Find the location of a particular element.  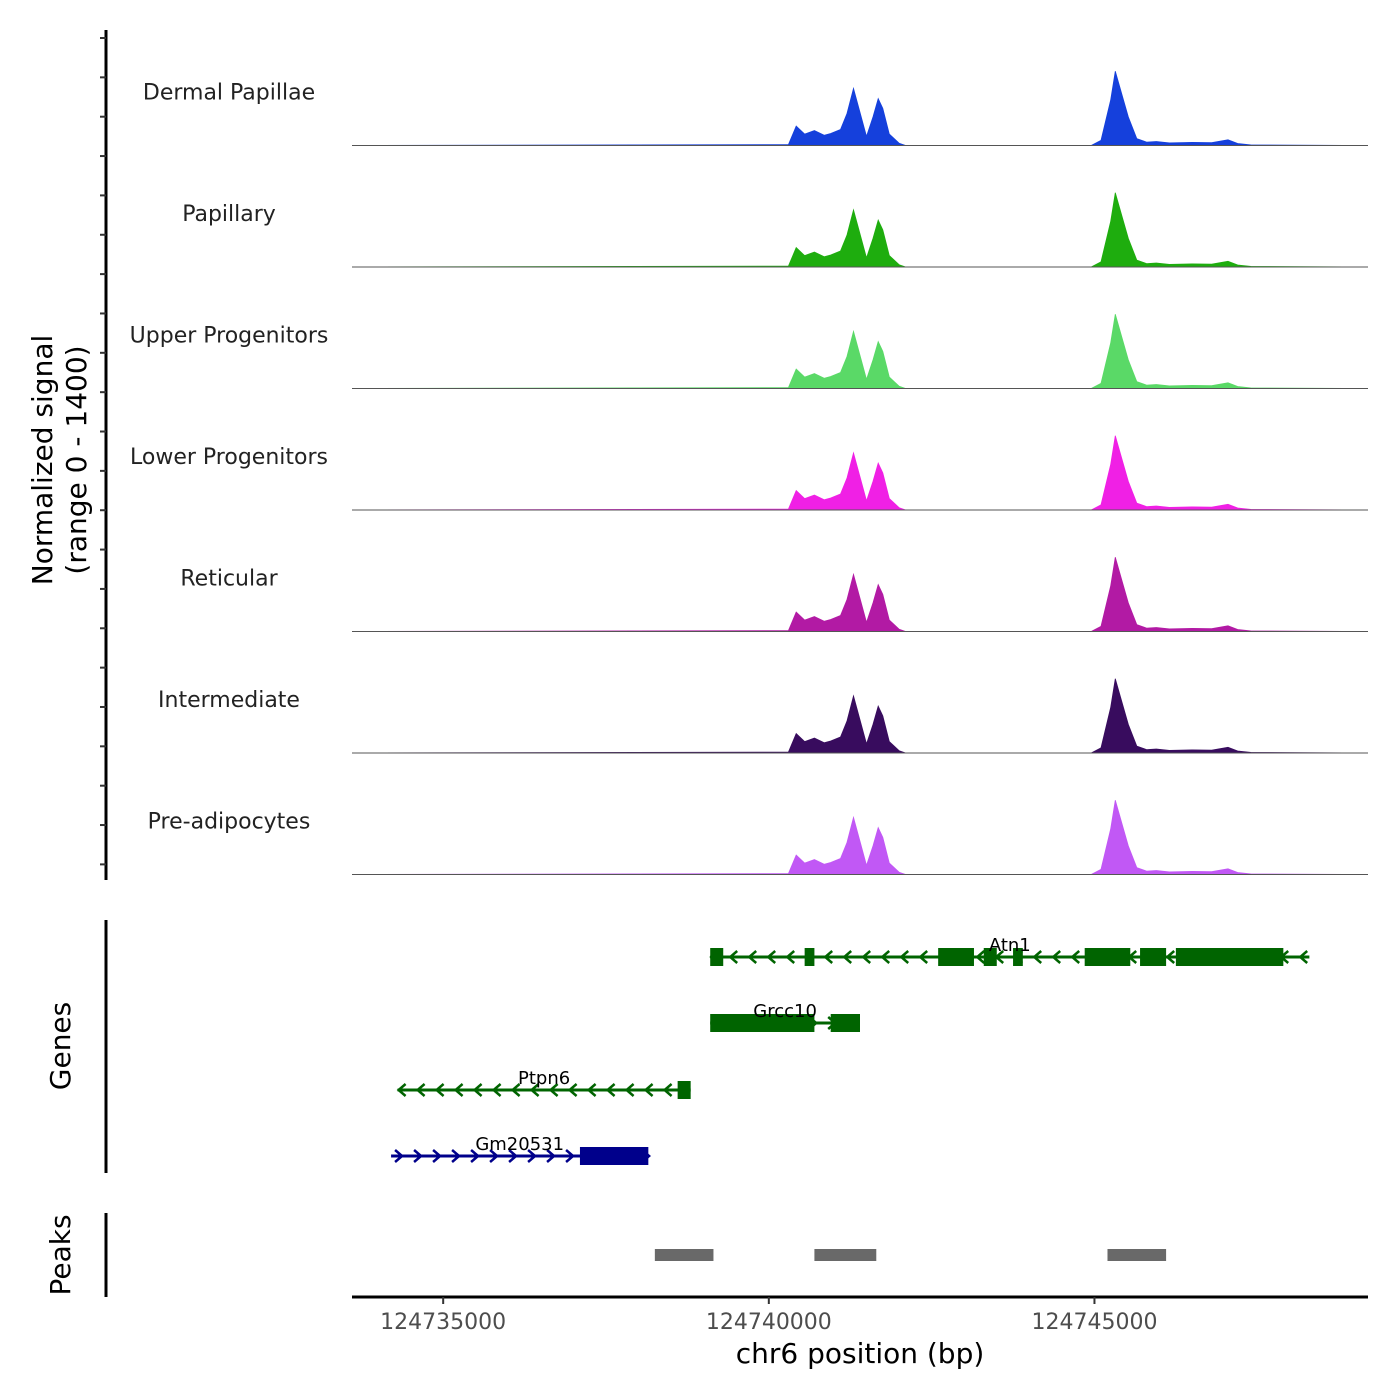

gene-label: Ptpn6 is located at coordinates (544, 1078).